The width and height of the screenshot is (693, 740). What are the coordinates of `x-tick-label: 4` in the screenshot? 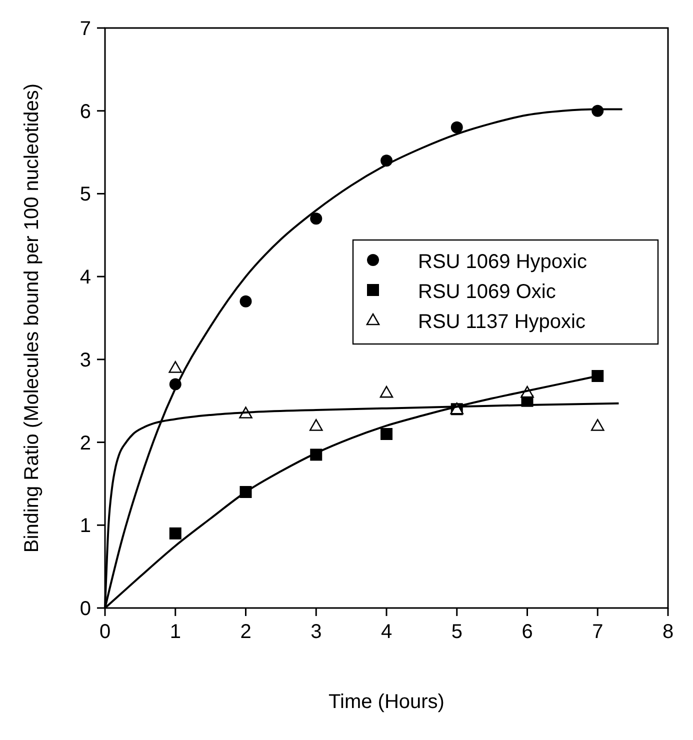 It's located at (386, 632).